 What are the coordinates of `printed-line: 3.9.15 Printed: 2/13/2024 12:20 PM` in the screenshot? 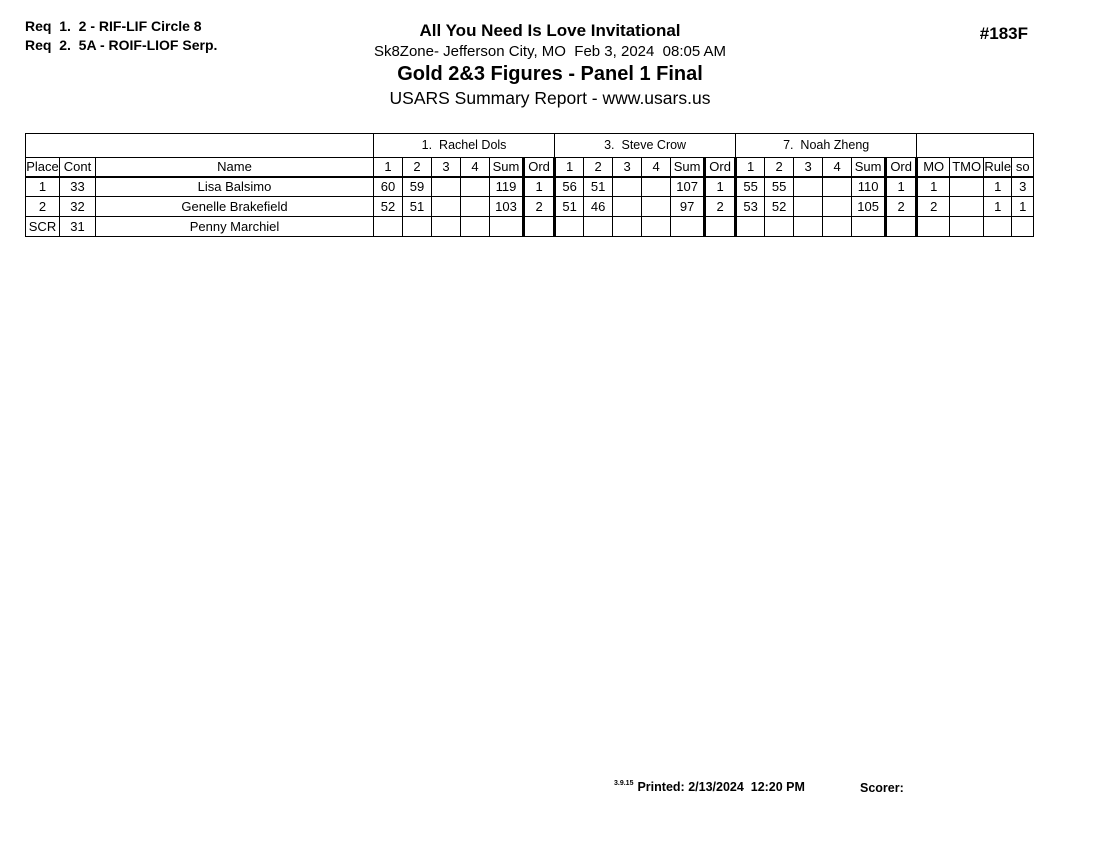 It's located at (709, 787).